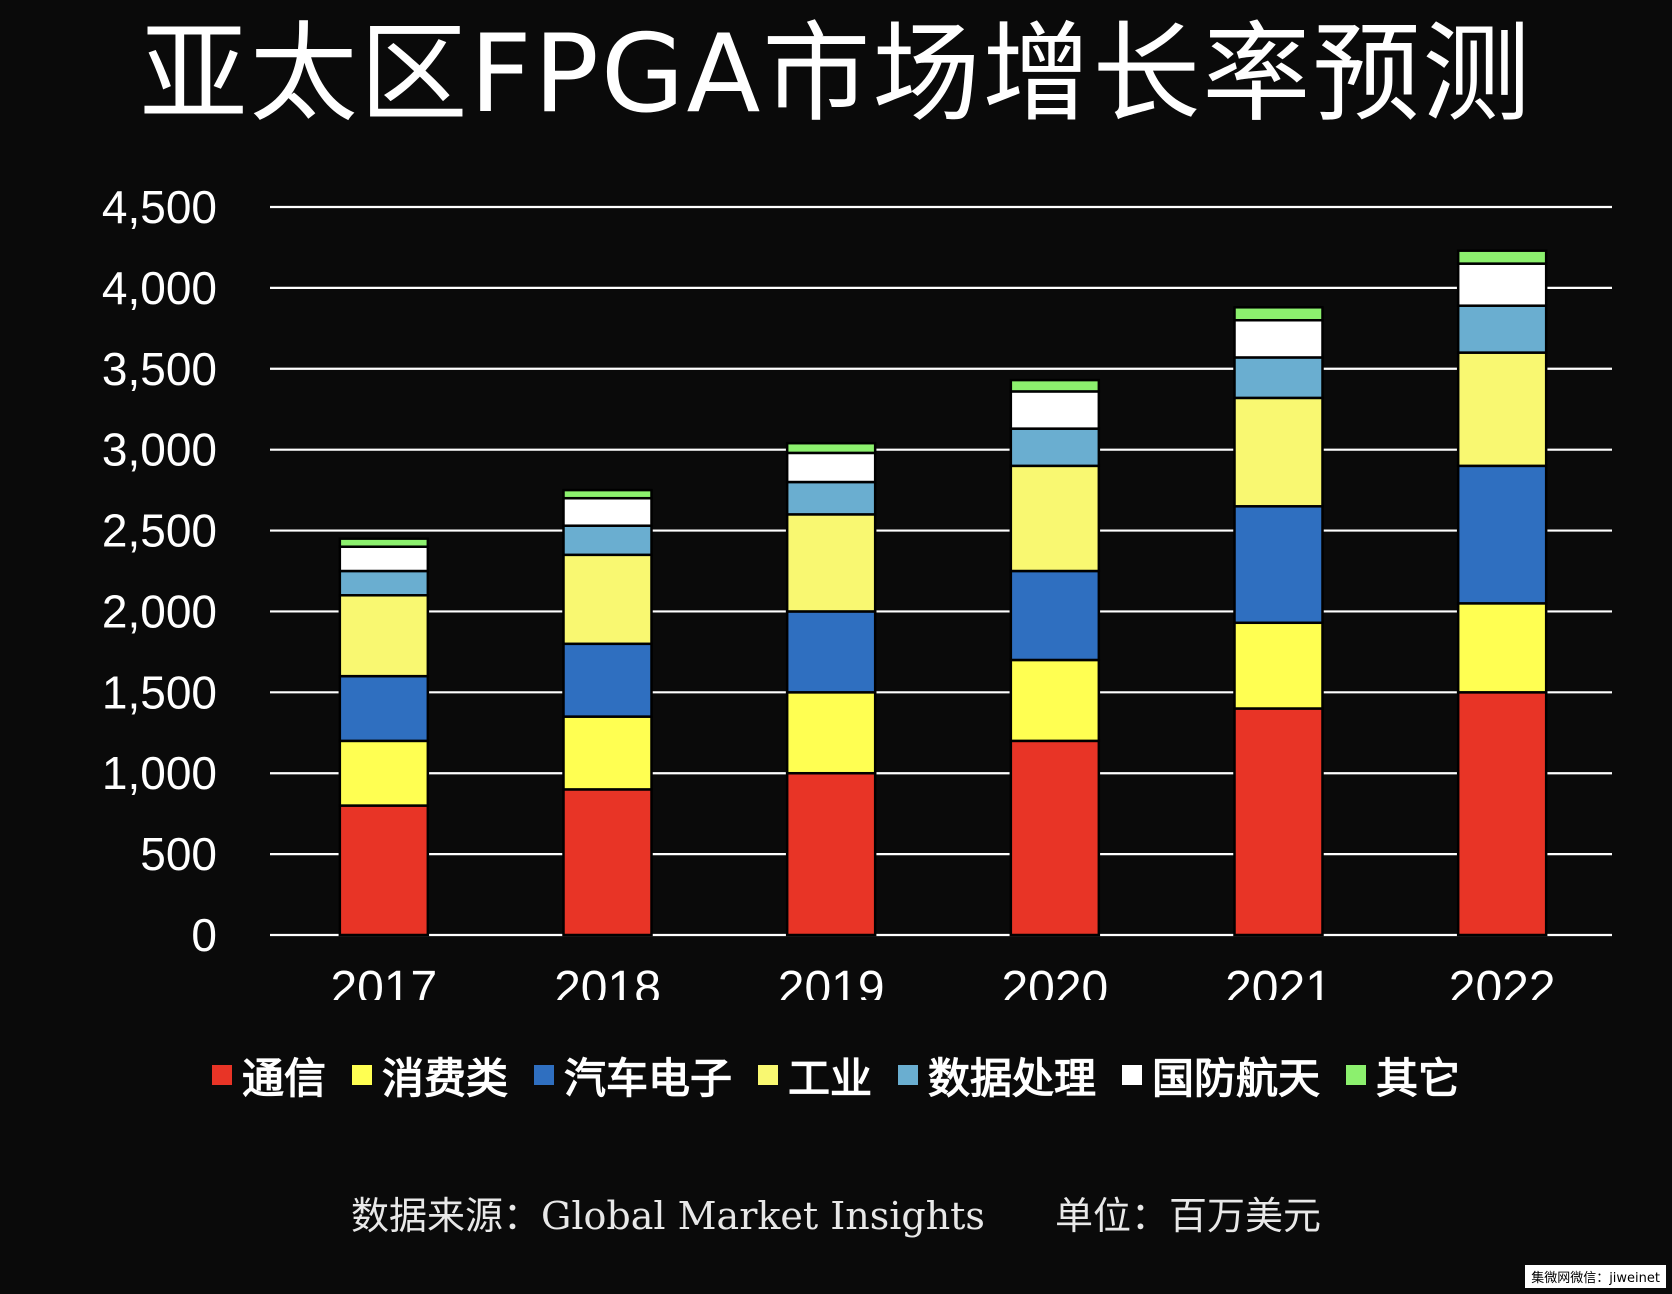  I want to click on legend-label: 通信, so click(283, 1078).